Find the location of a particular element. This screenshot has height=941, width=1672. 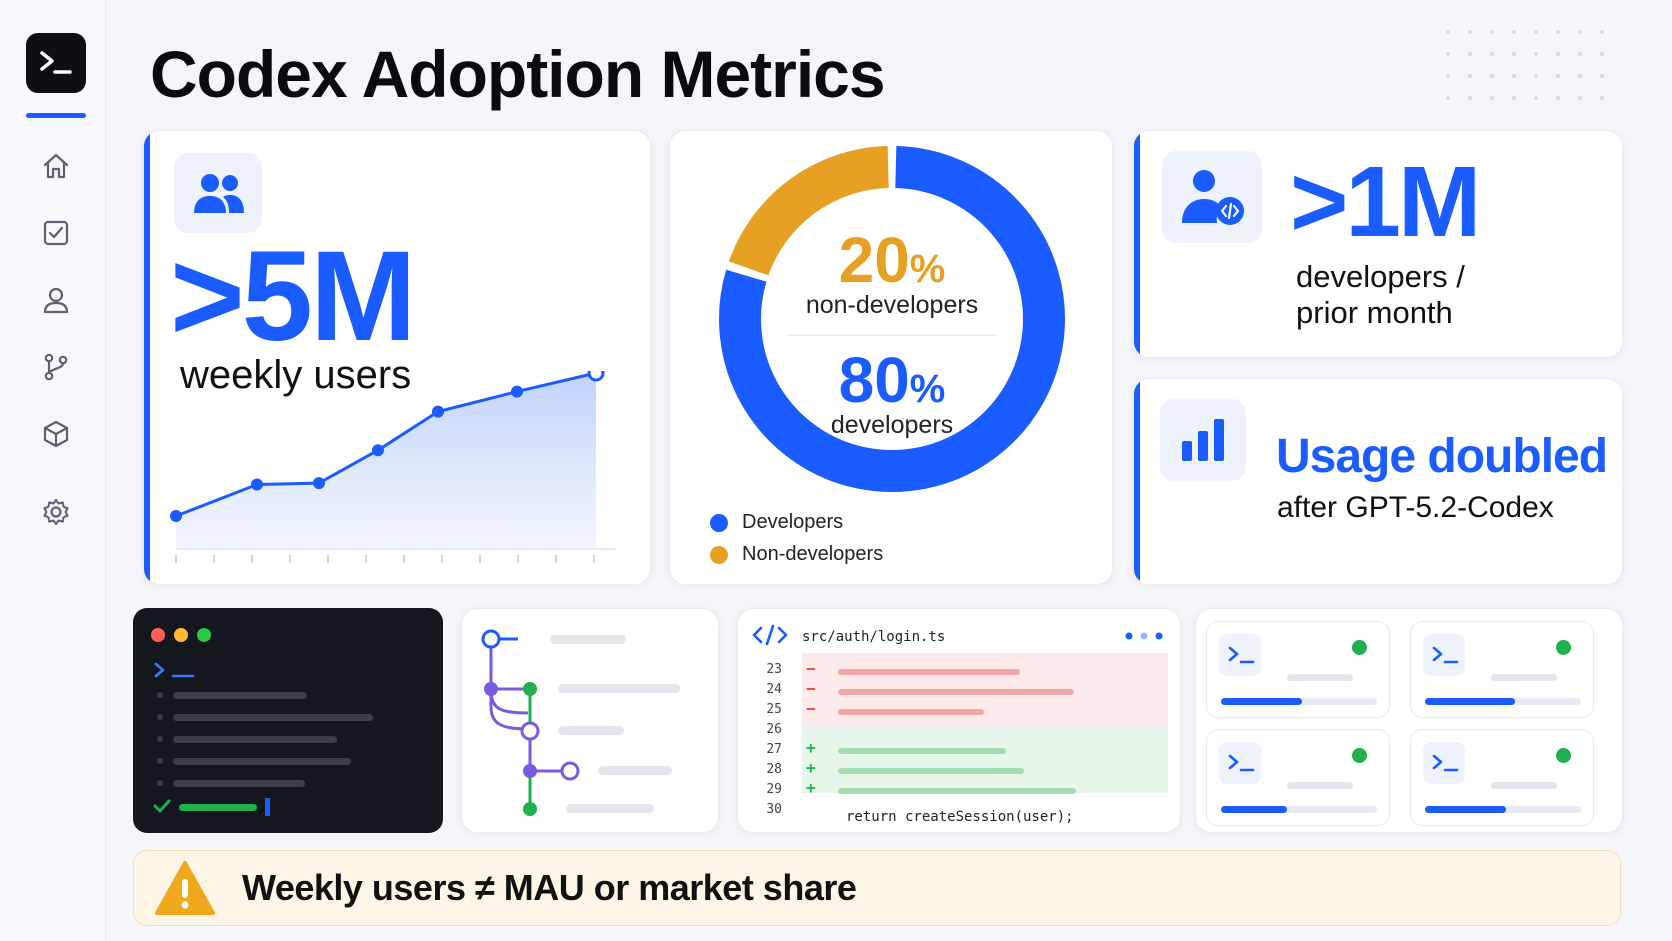

sidebar-item-settings is located at coordinates (56, 512).